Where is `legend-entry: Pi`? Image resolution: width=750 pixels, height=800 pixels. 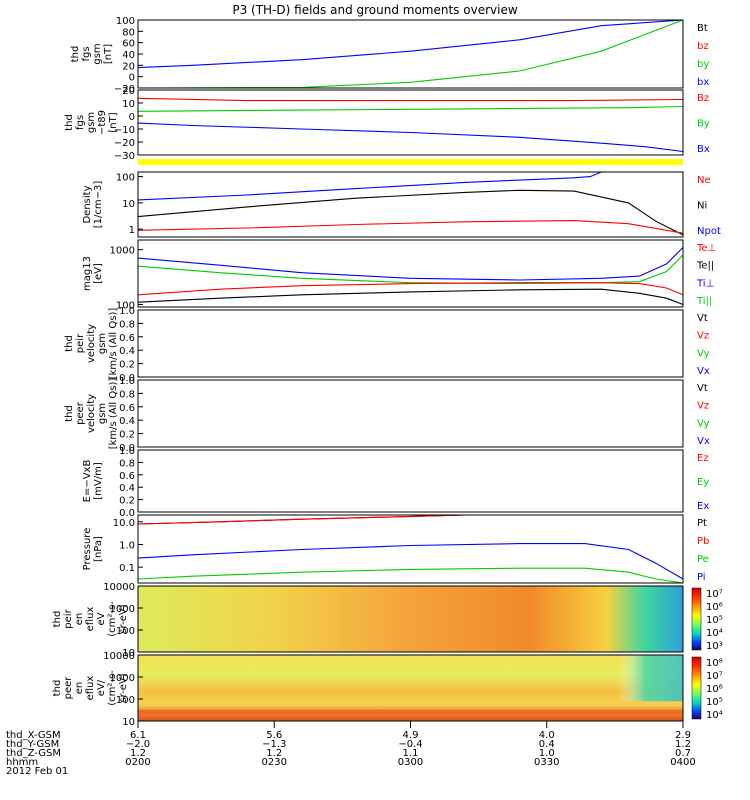 legend-entry: Pi is located at coordinates (701, 577).